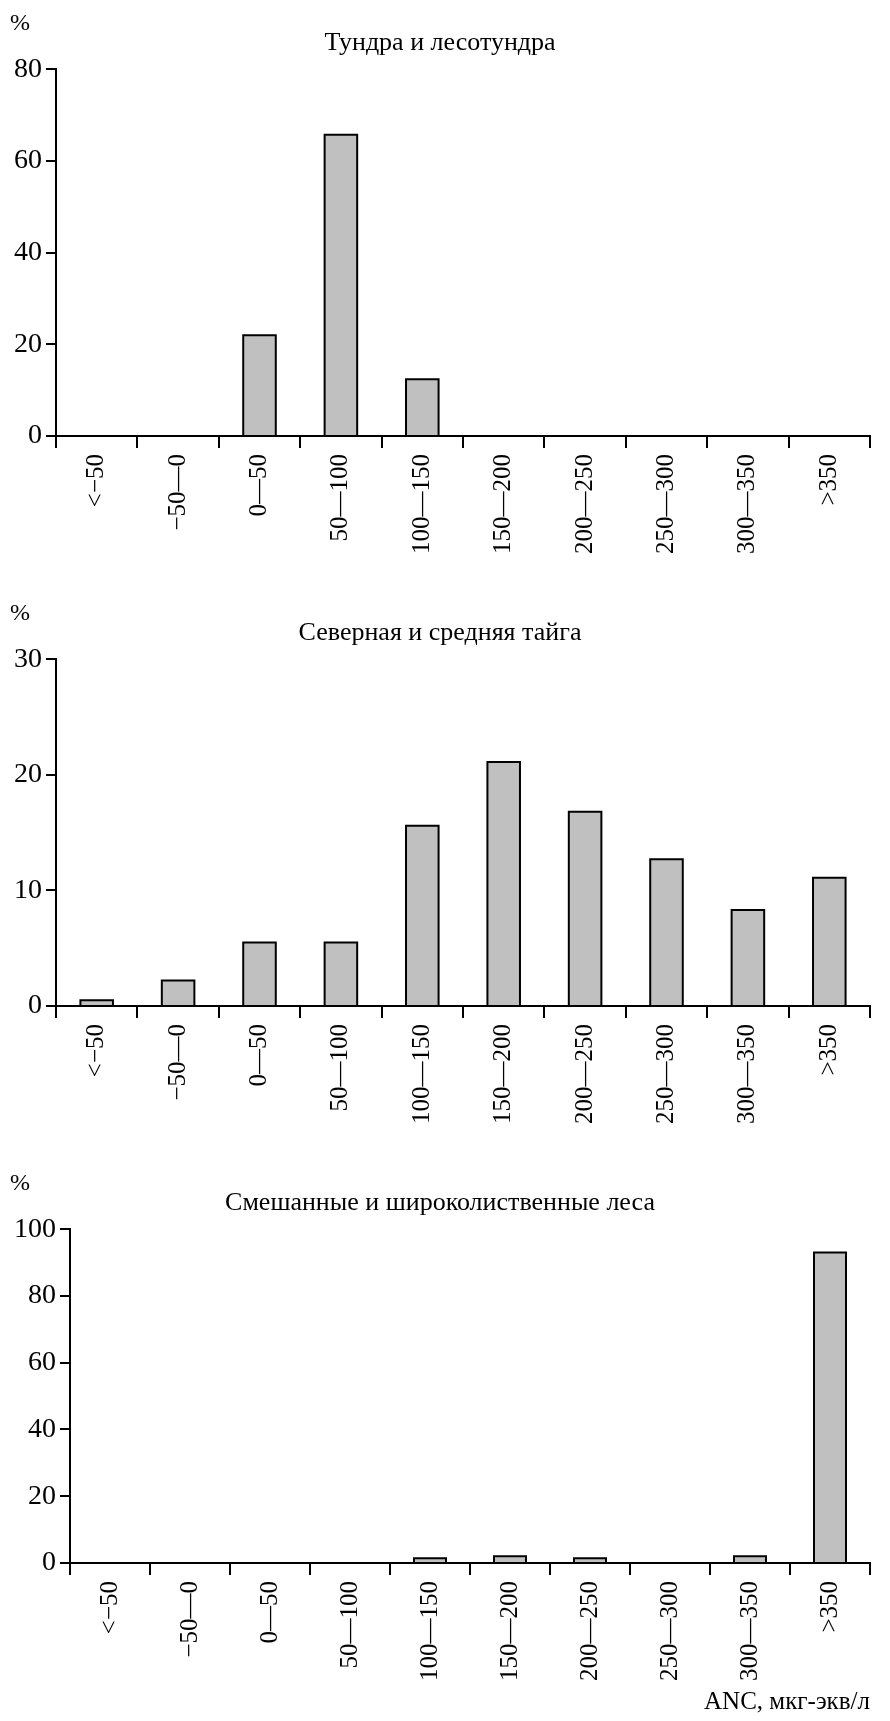  Describe the element at coordinates (28, 888) in the screenshot. I see `y-tick-label: 10` at that location.